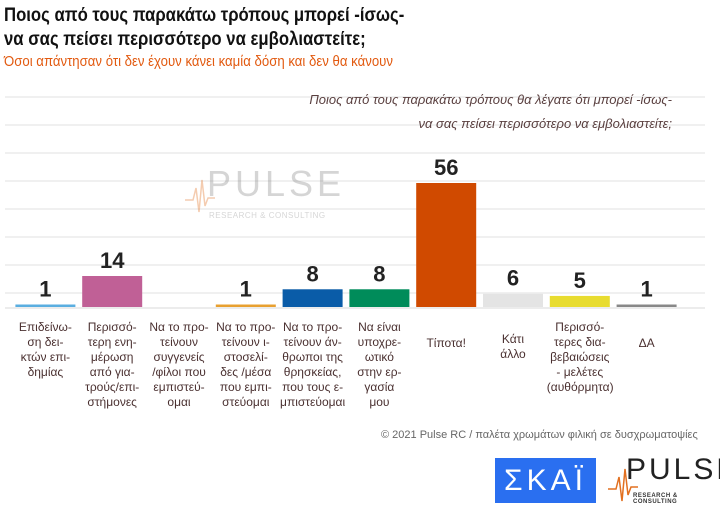 The image size is (720, 509). I want to click on category-label: Κάτι άλλο, so click(513, 346).